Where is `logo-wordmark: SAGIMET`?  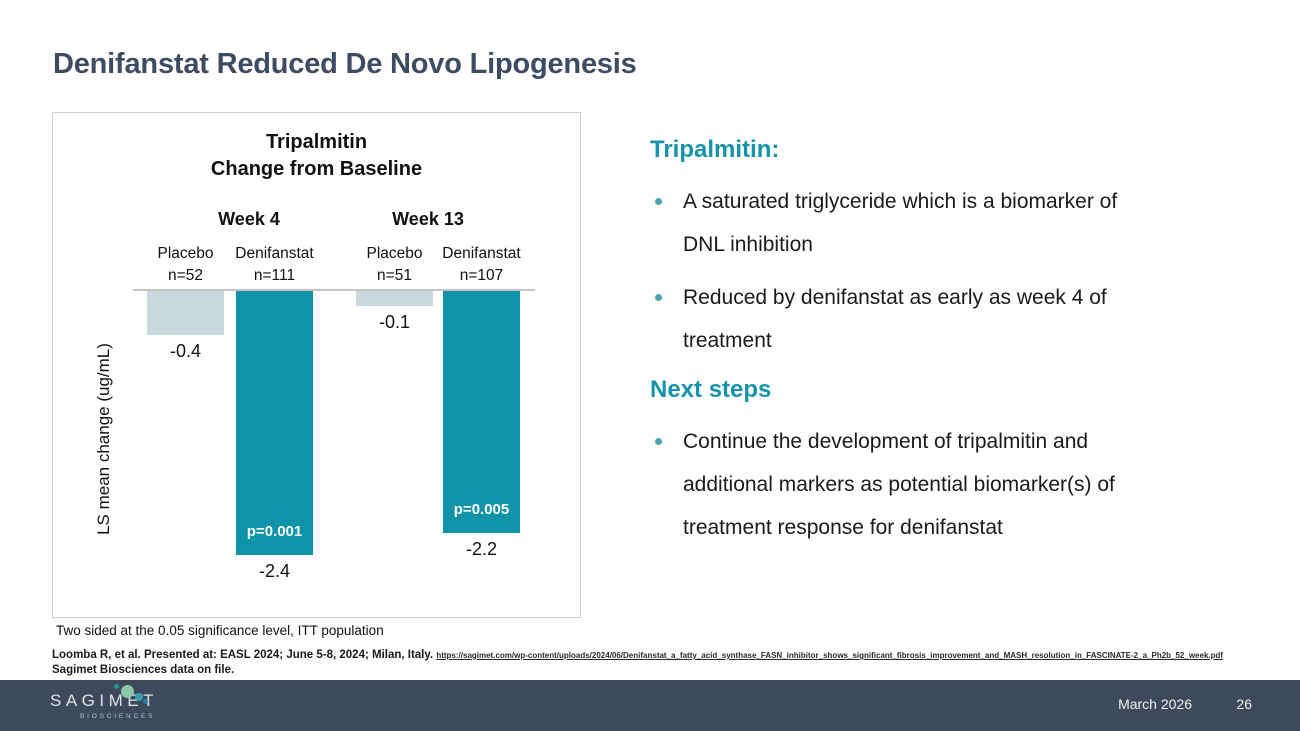 logo-wordmark: SAGIMET is located at coordinates (104, 700).